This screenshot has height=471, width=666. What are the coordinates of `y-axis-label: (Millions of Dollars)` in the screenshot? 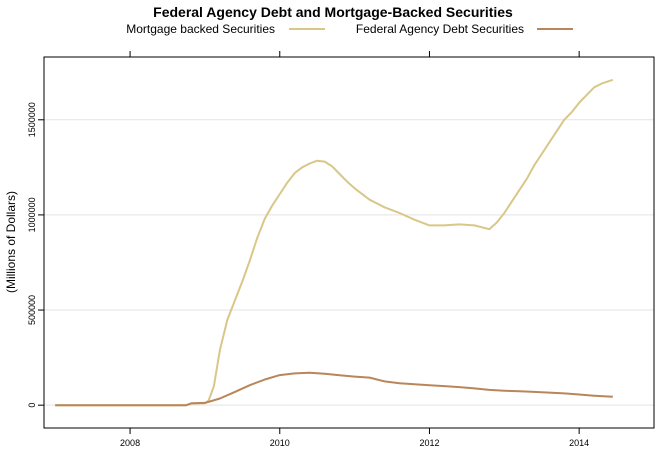 It's located at (11, 242).